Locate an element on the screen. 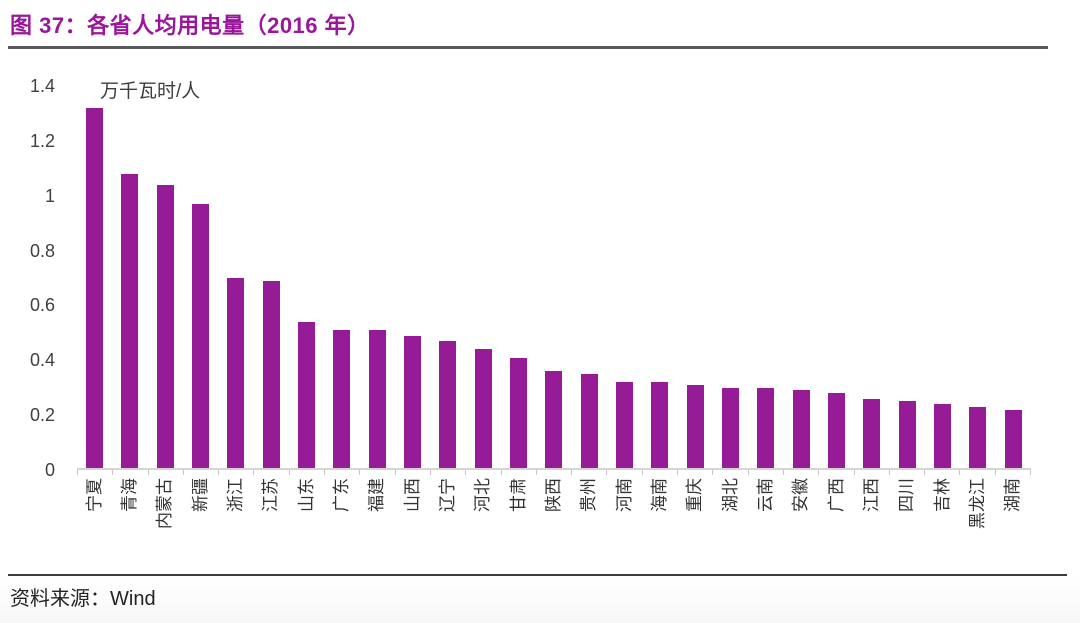  y-axis-tick-label: 0 is located at coordinates (49, 470).